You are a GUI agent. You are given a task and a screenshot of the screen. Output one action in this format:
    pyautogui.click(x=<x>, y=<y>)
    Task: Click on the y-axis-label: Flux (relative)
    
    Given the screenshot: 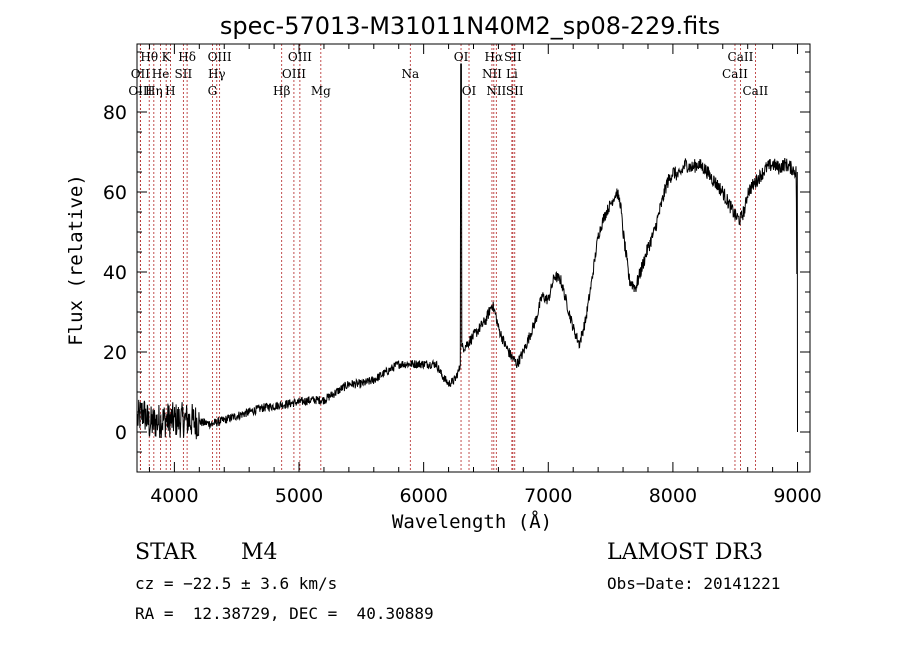 What is the action you would take?
    pyautogui.click(x=76, y=260)
    